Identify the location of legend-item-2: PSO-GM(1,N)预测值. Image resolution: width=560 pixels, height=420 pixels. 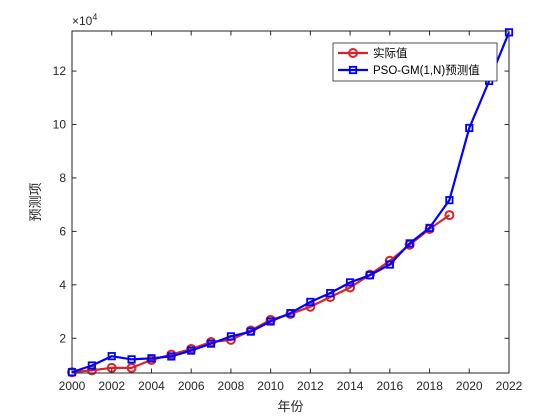
(409, 70).